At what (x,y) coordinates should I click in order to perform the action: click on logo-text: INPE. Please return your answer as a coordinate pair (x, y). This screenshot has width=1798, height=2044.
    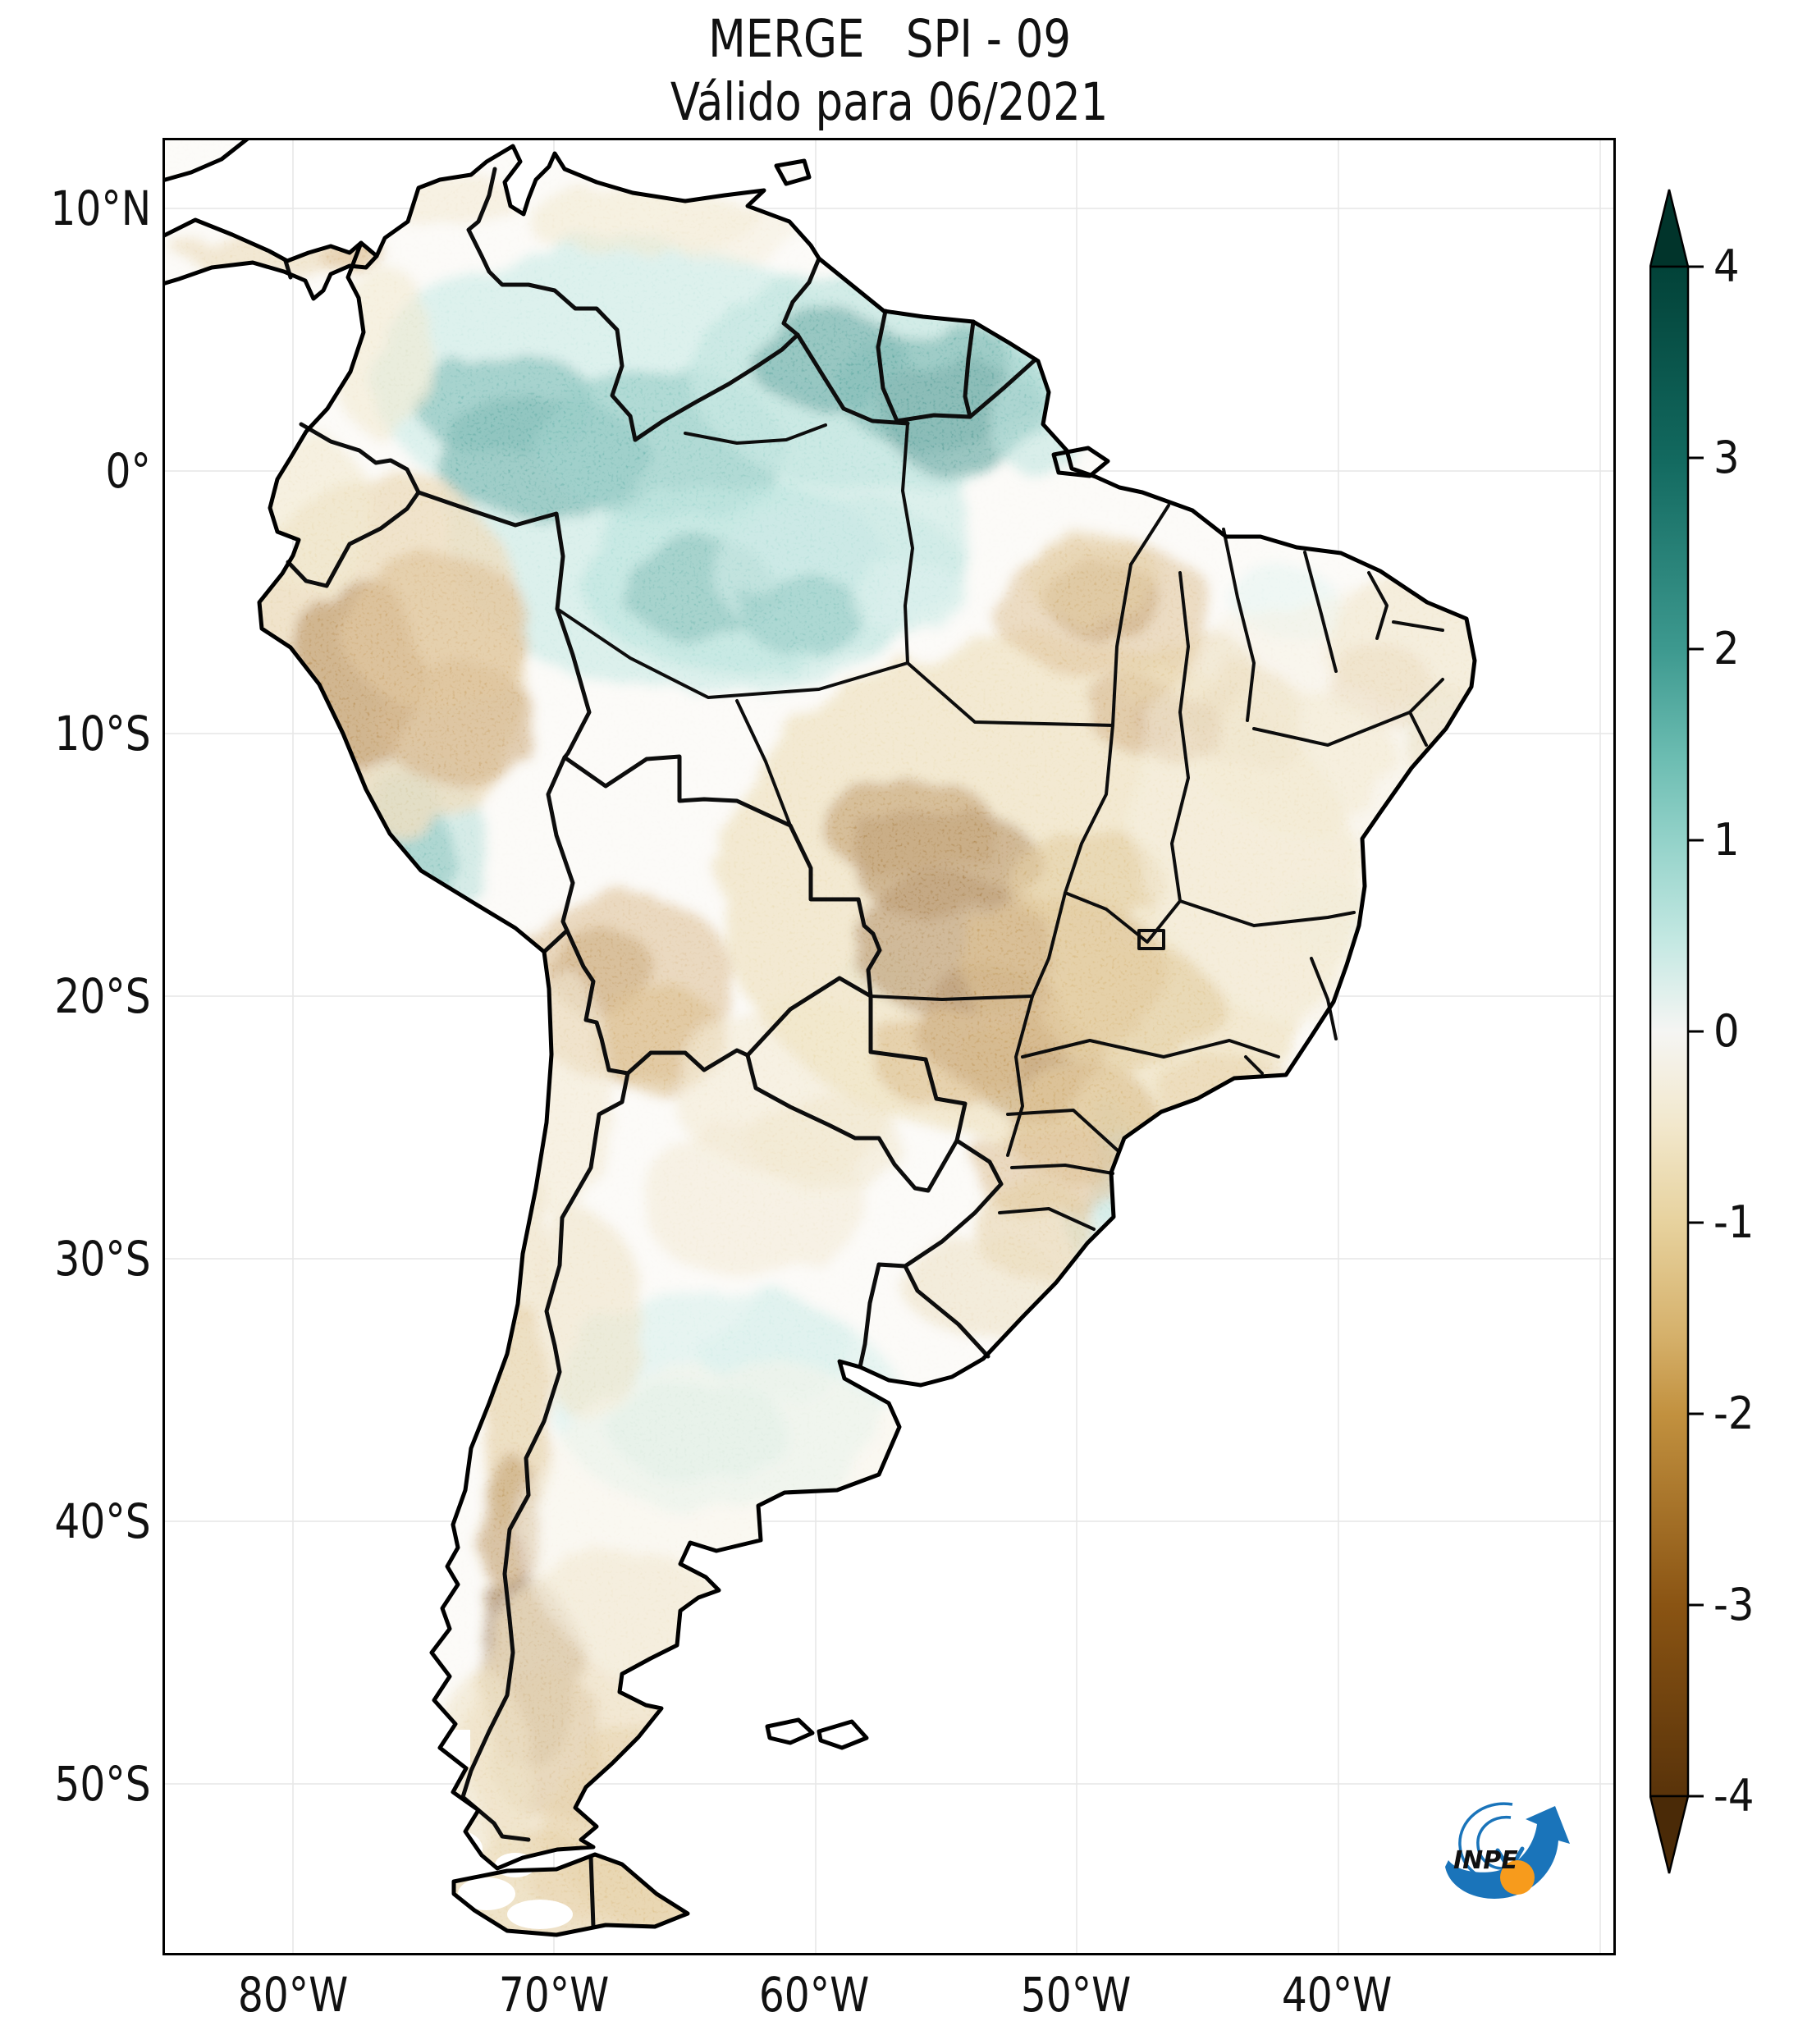
    Looking at the image, I should click on (1485, 1860).